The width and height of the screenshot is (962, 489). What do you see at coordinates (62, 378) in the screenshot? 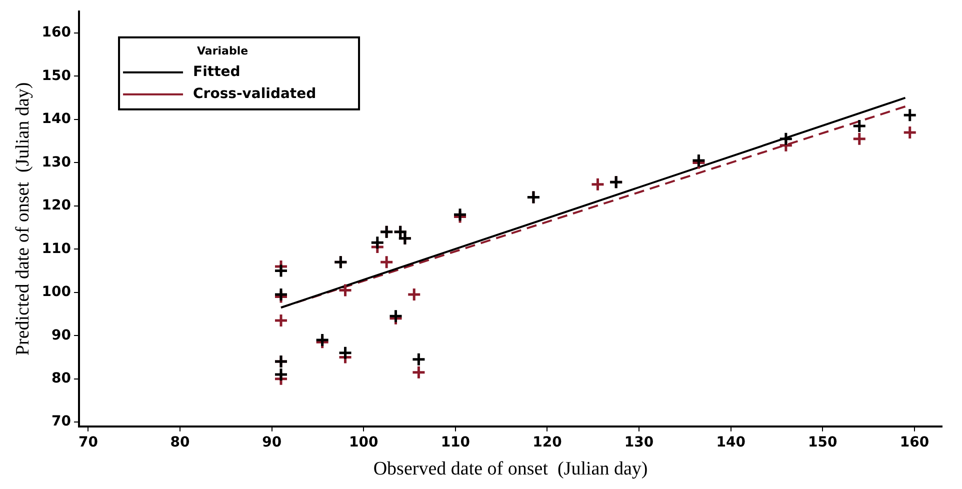
I see `y-tick-label: 80` at bounding box center [62, 378].